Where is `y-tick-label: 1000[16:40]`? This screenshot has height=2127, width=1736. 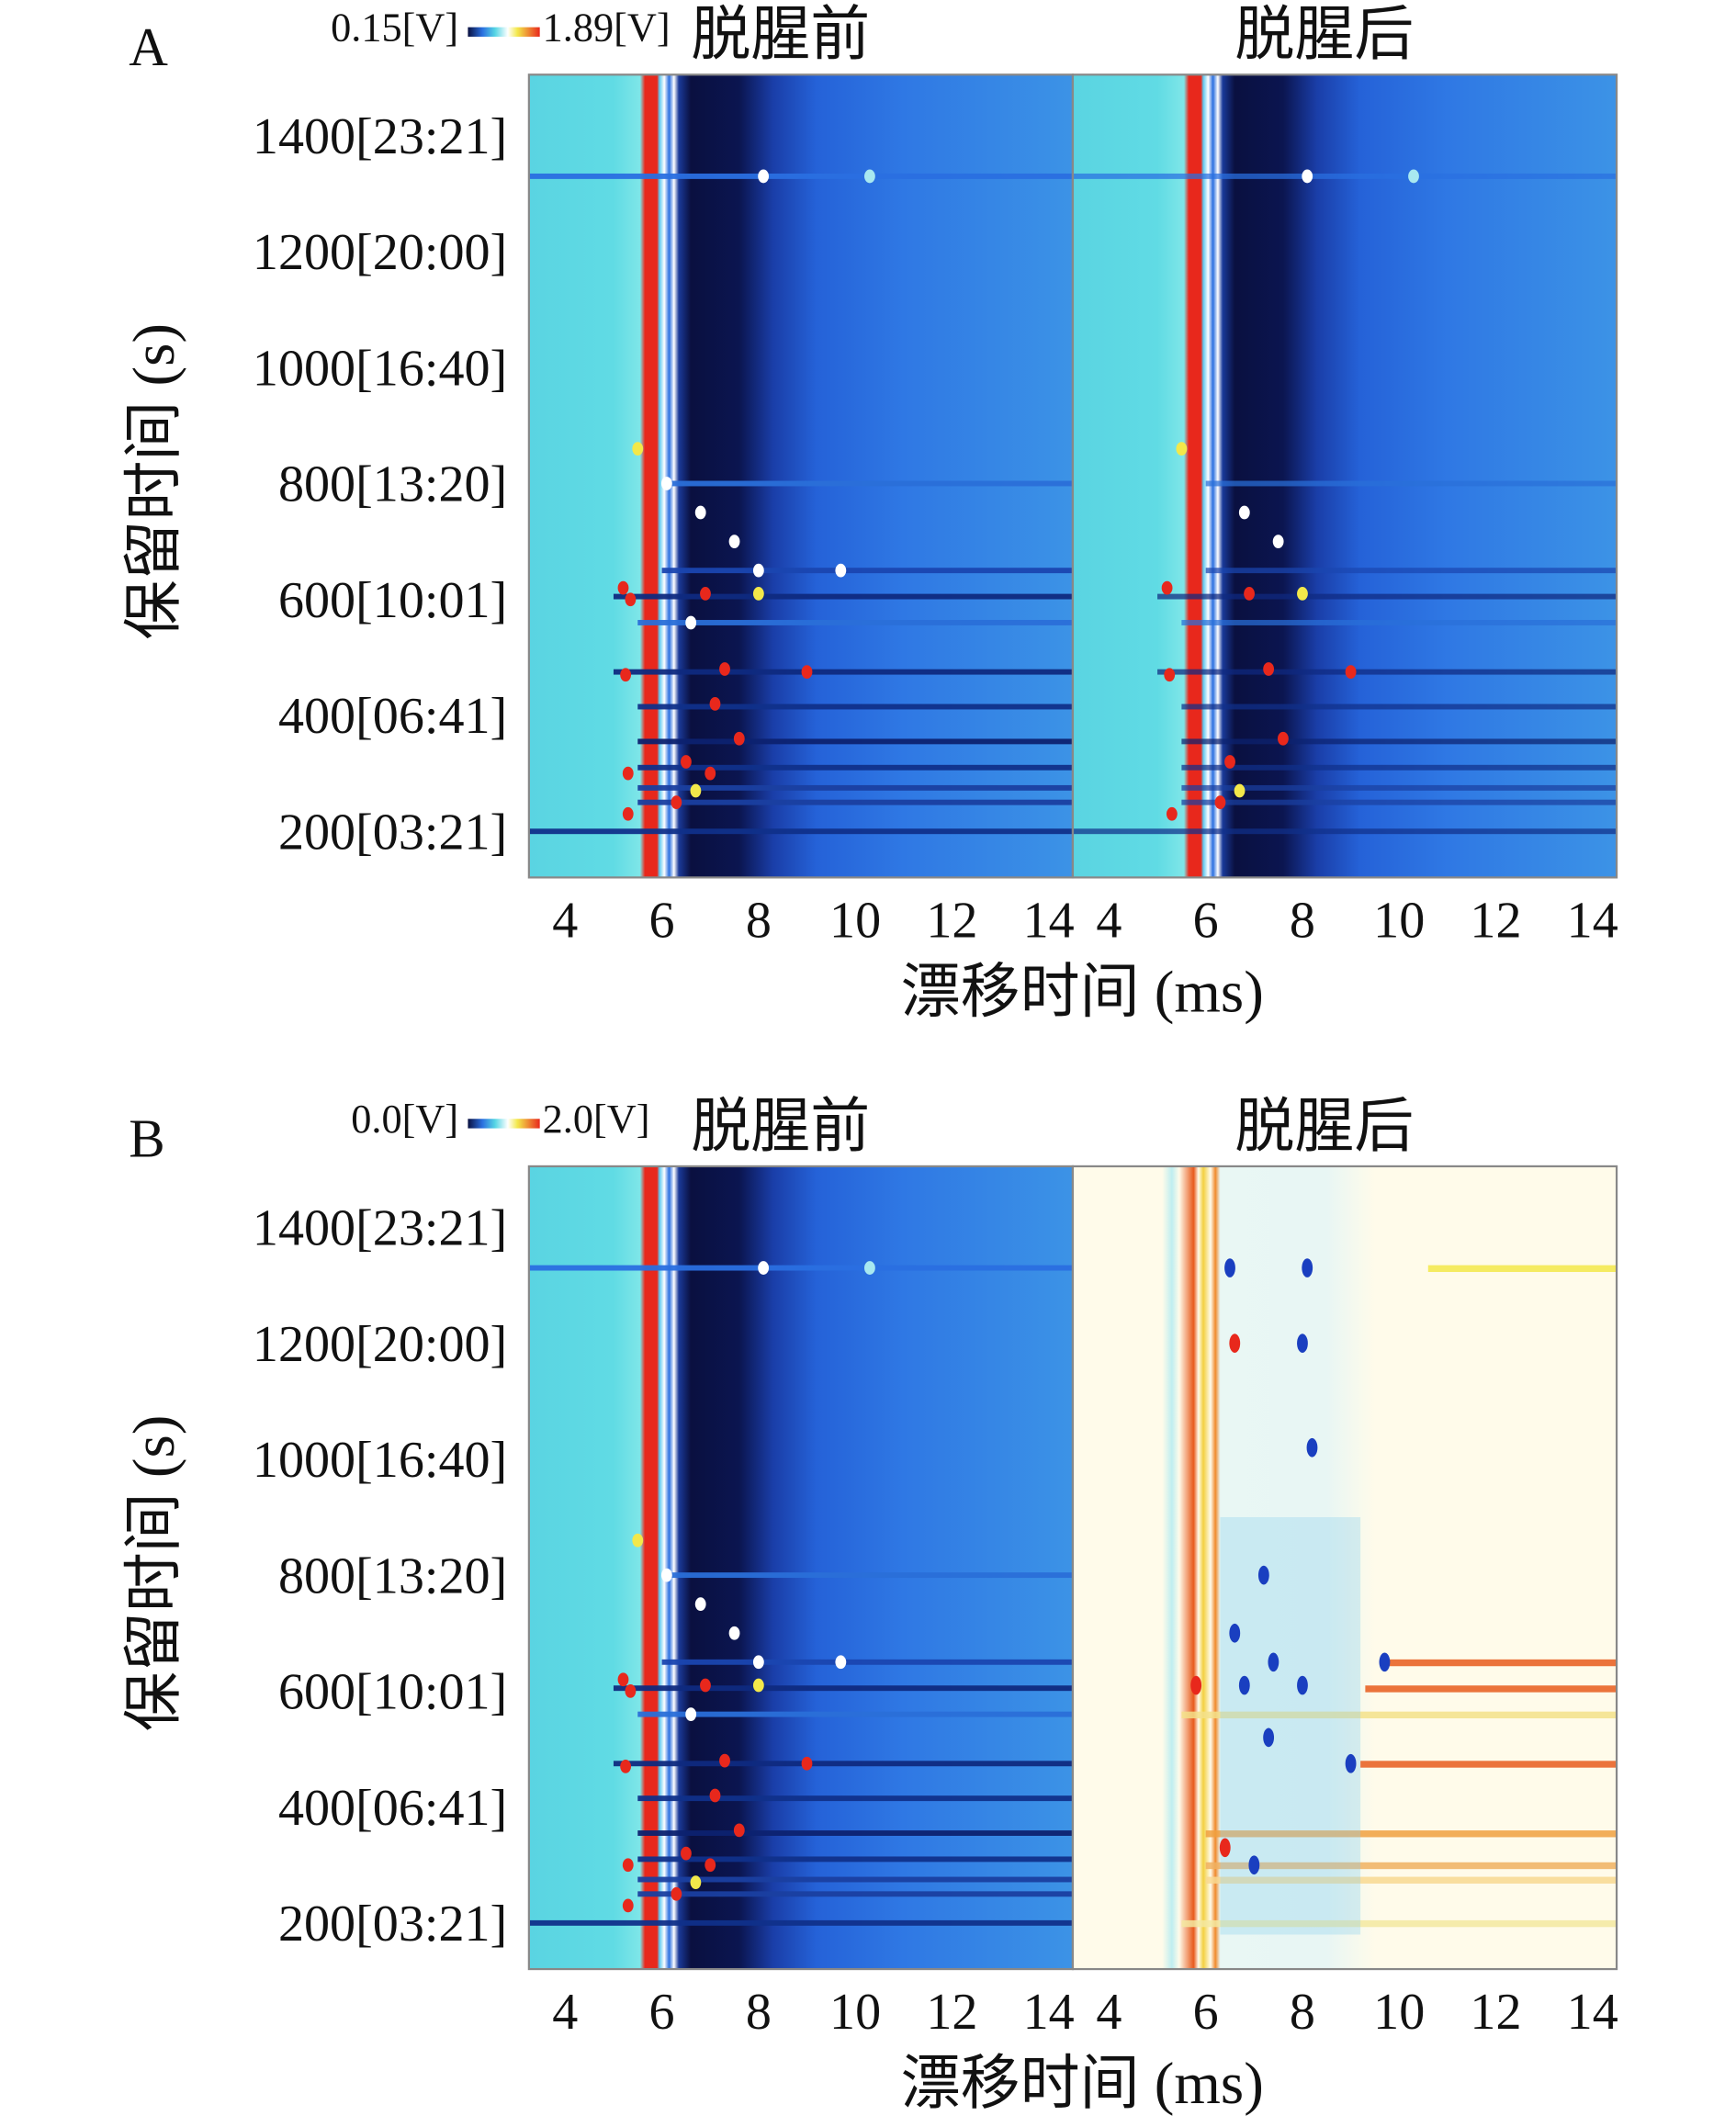 y-tick-label: 1000[16:40] is located at coordinates (380, 1461).